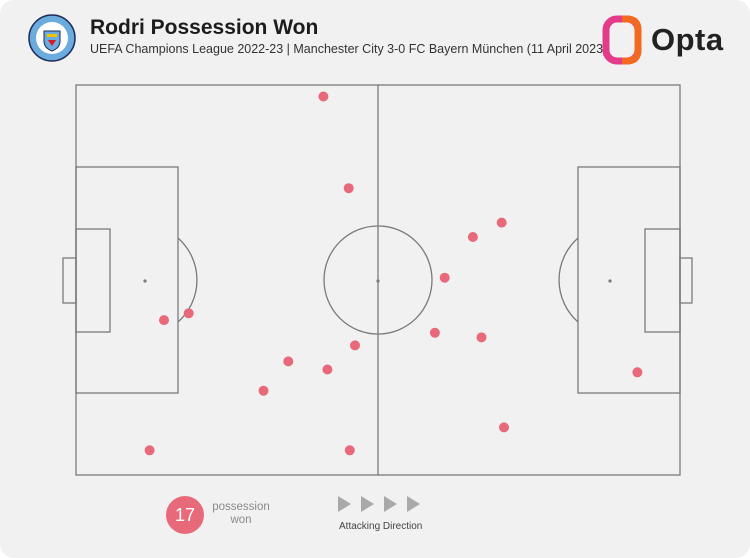 The image size is (750, 558). I want to click on right-penalty-area, so click(629, 280).